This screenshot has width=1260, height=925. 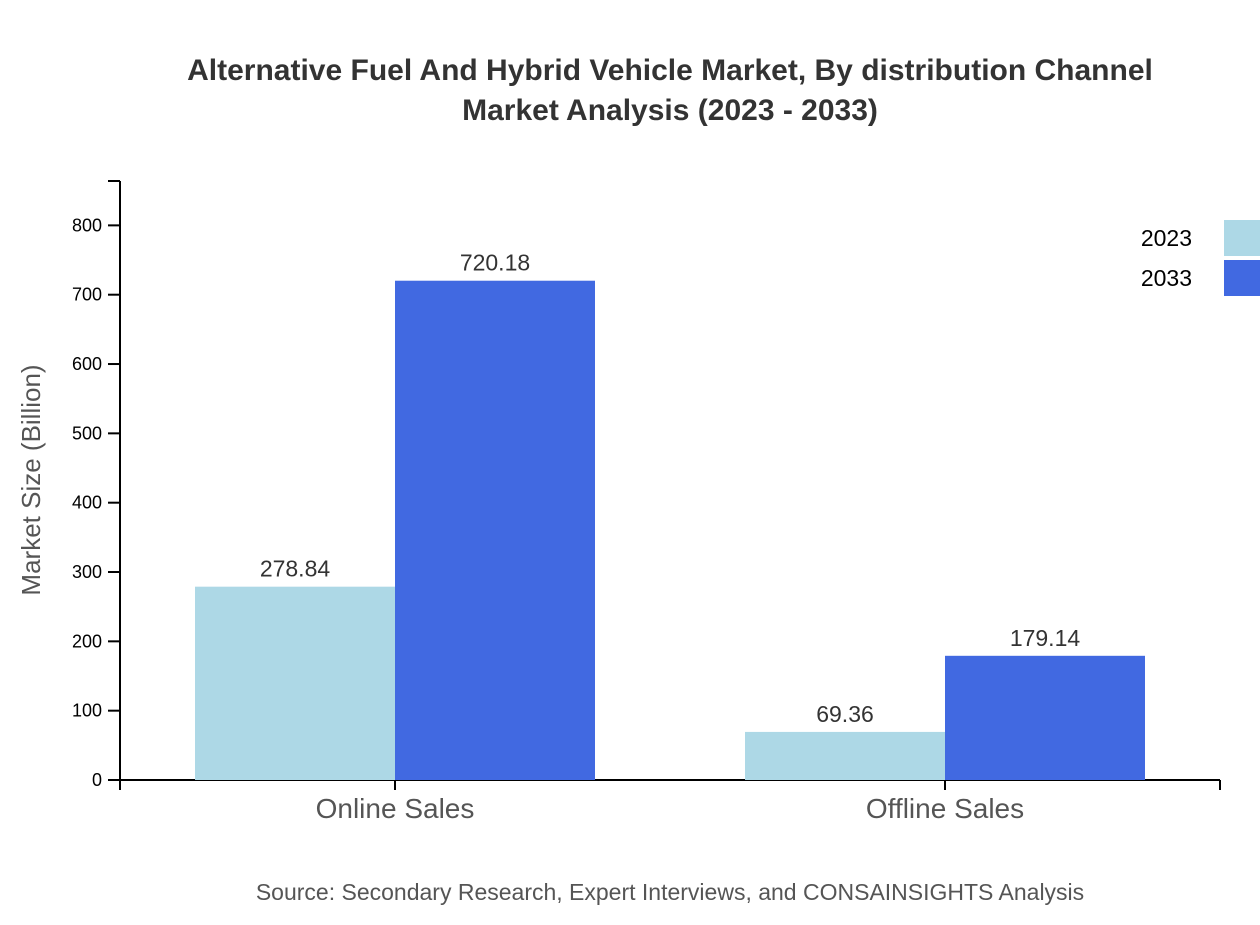 I want to click on y-tick-label: 100, so click(x=87, y=711).